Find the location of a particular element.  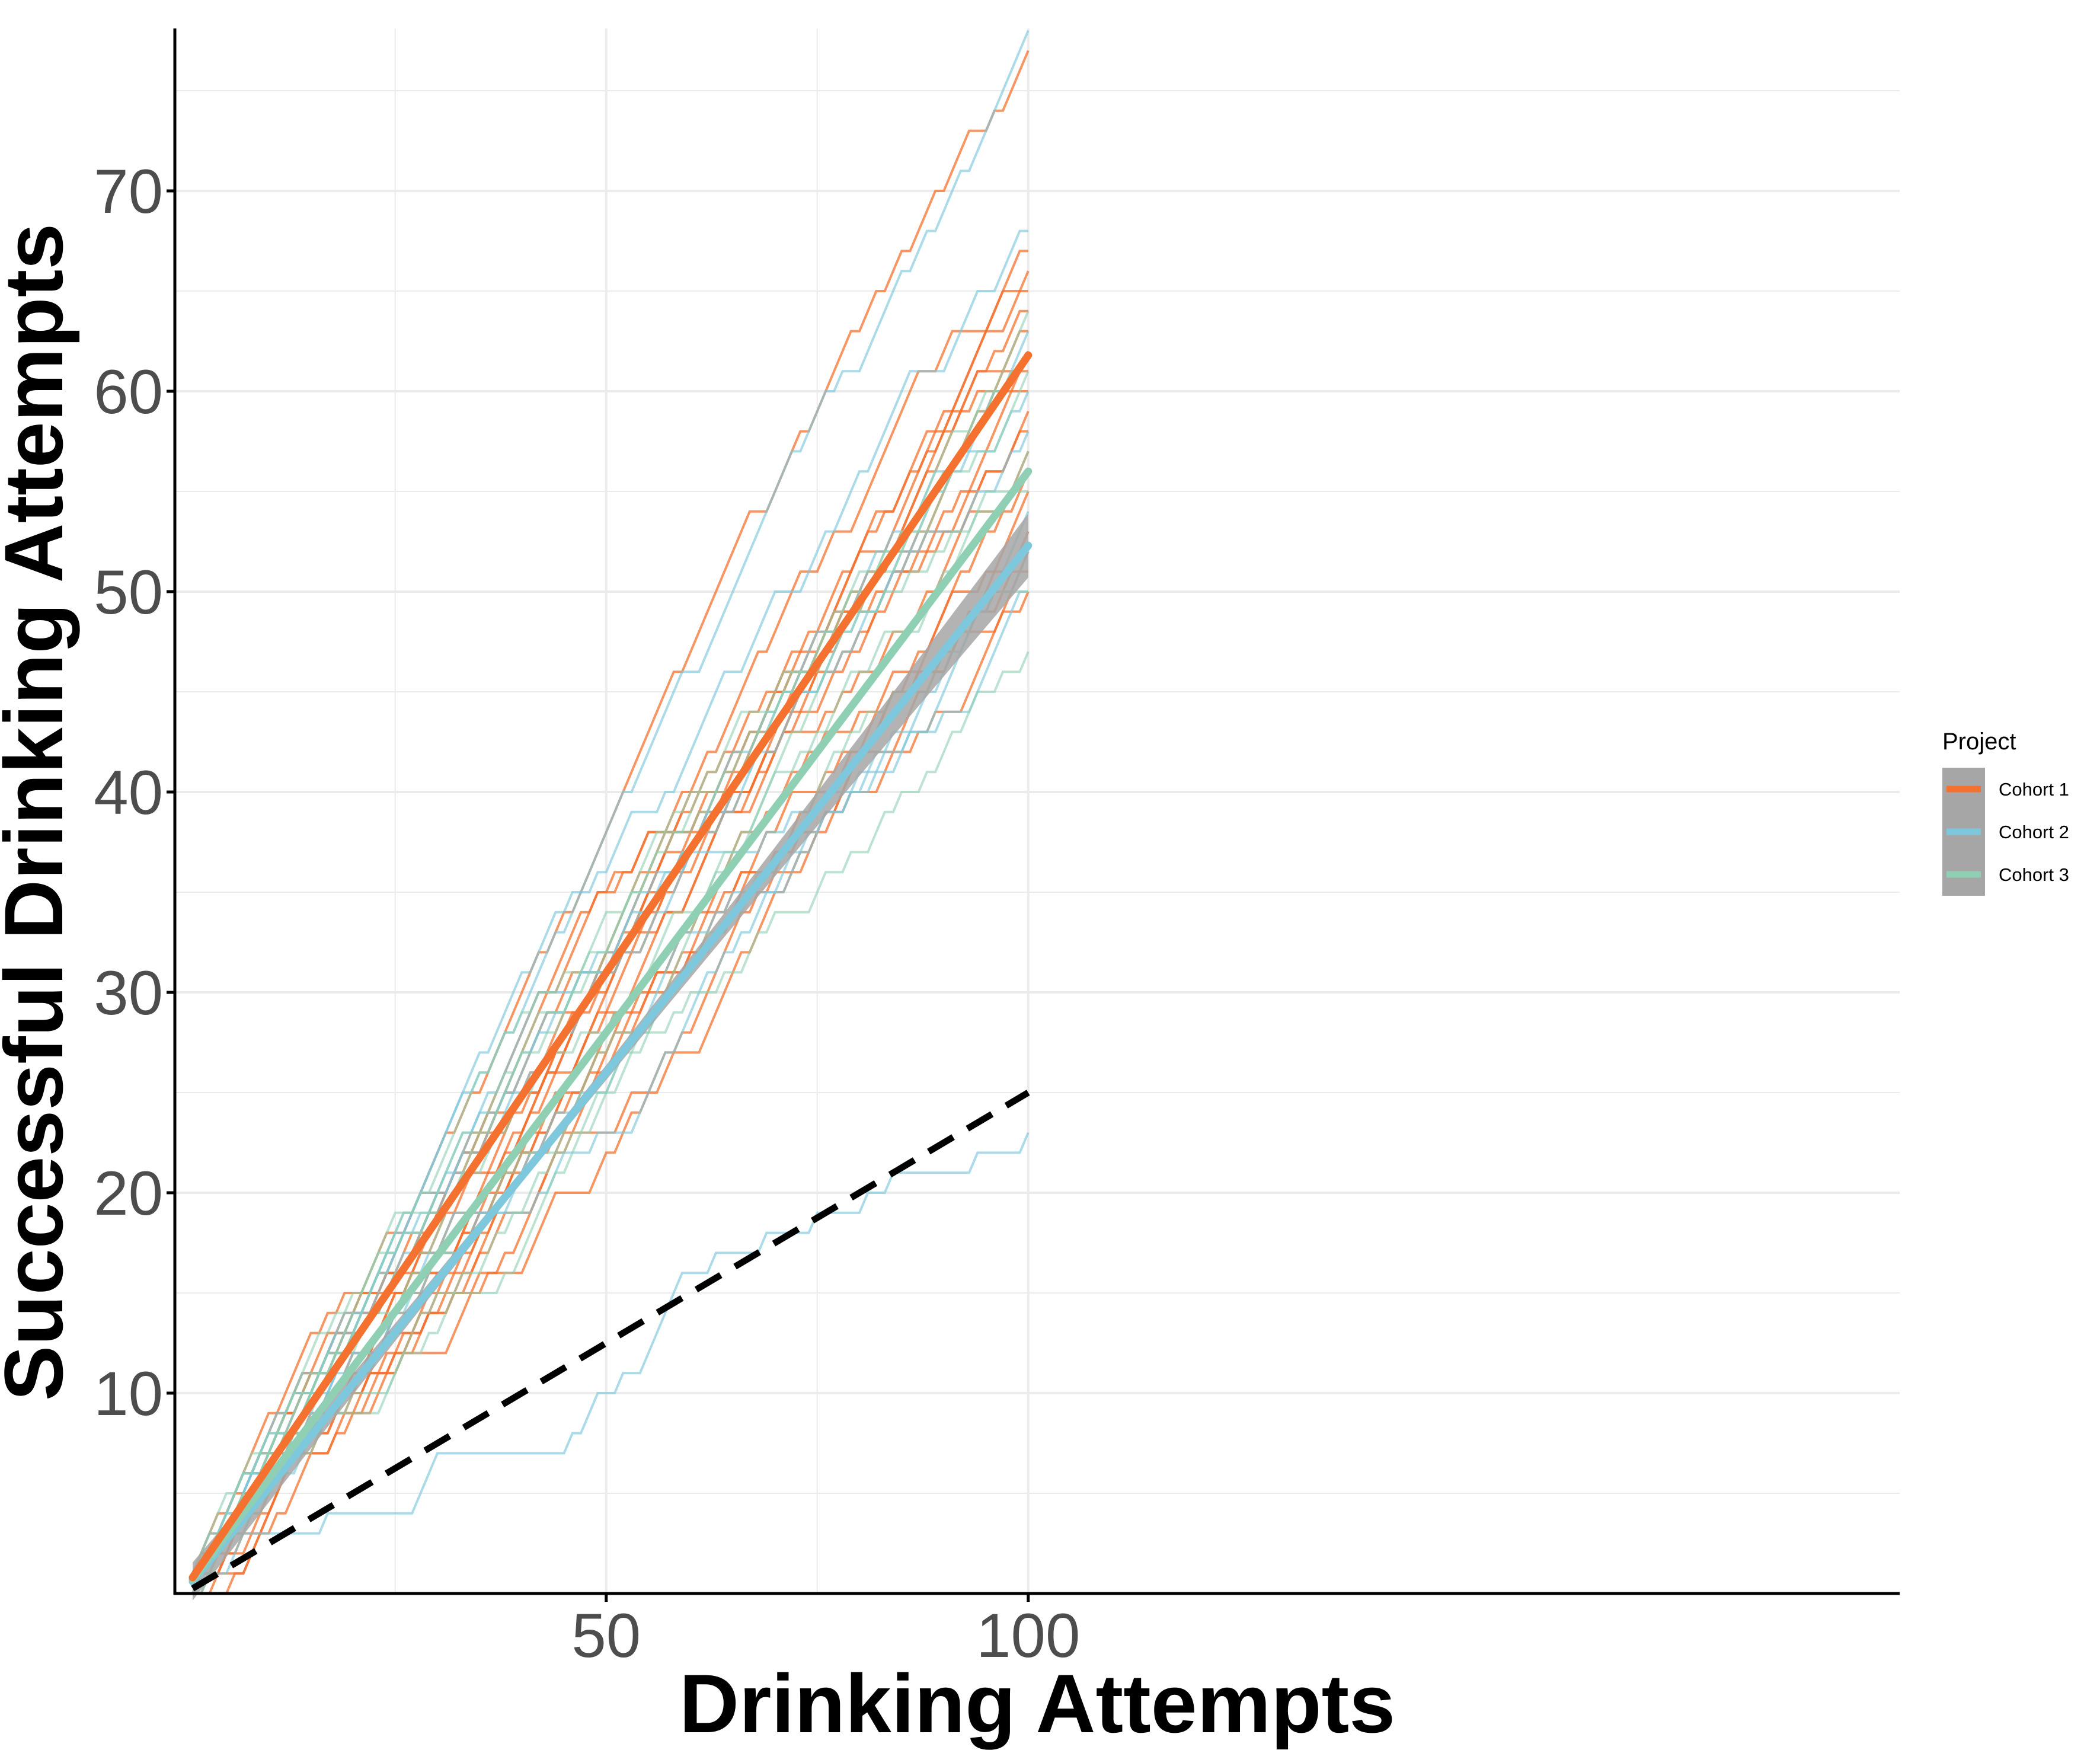

y-tick-label: 20 is located at coordinates (128, 1193).